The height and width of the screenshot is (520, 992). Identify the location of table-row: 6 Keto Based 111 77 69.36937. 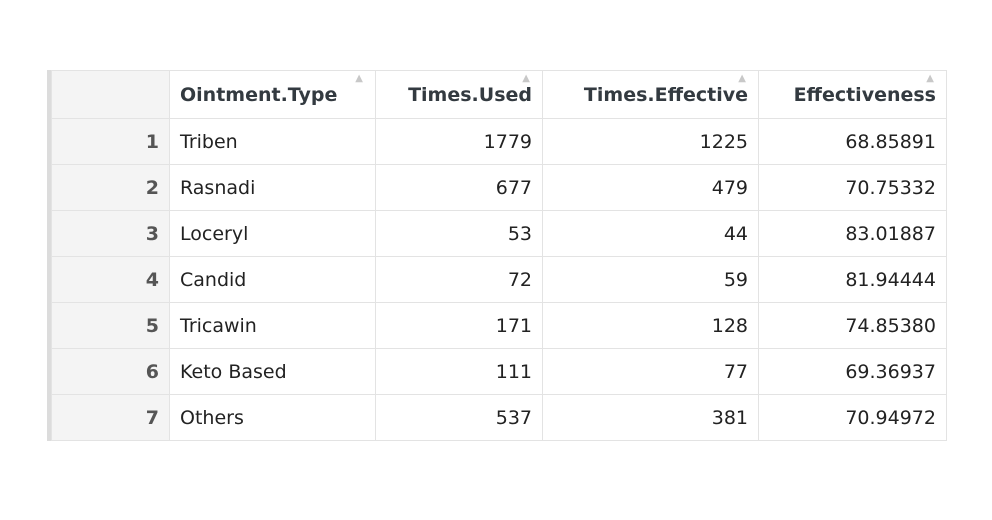
(499, 371).